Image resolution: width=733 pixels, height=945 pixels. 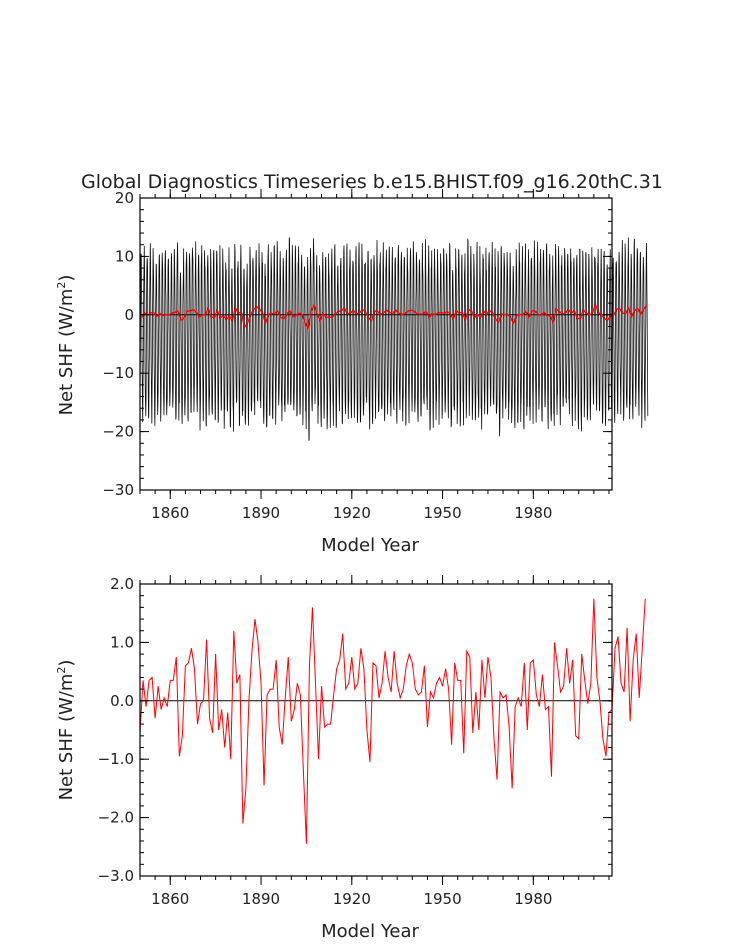 What do you see at coordinates (533, 899) in the screenshot?
I see `bottom-x-tick-label: 1980` at bounding box center [533, 899].